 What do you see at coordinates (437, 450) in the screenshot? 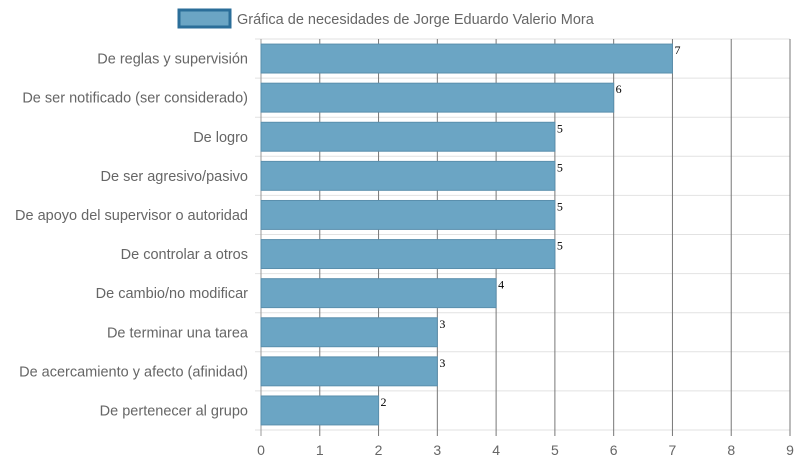
I see `x-tick-label: 3` at bounding box center [437, 450].